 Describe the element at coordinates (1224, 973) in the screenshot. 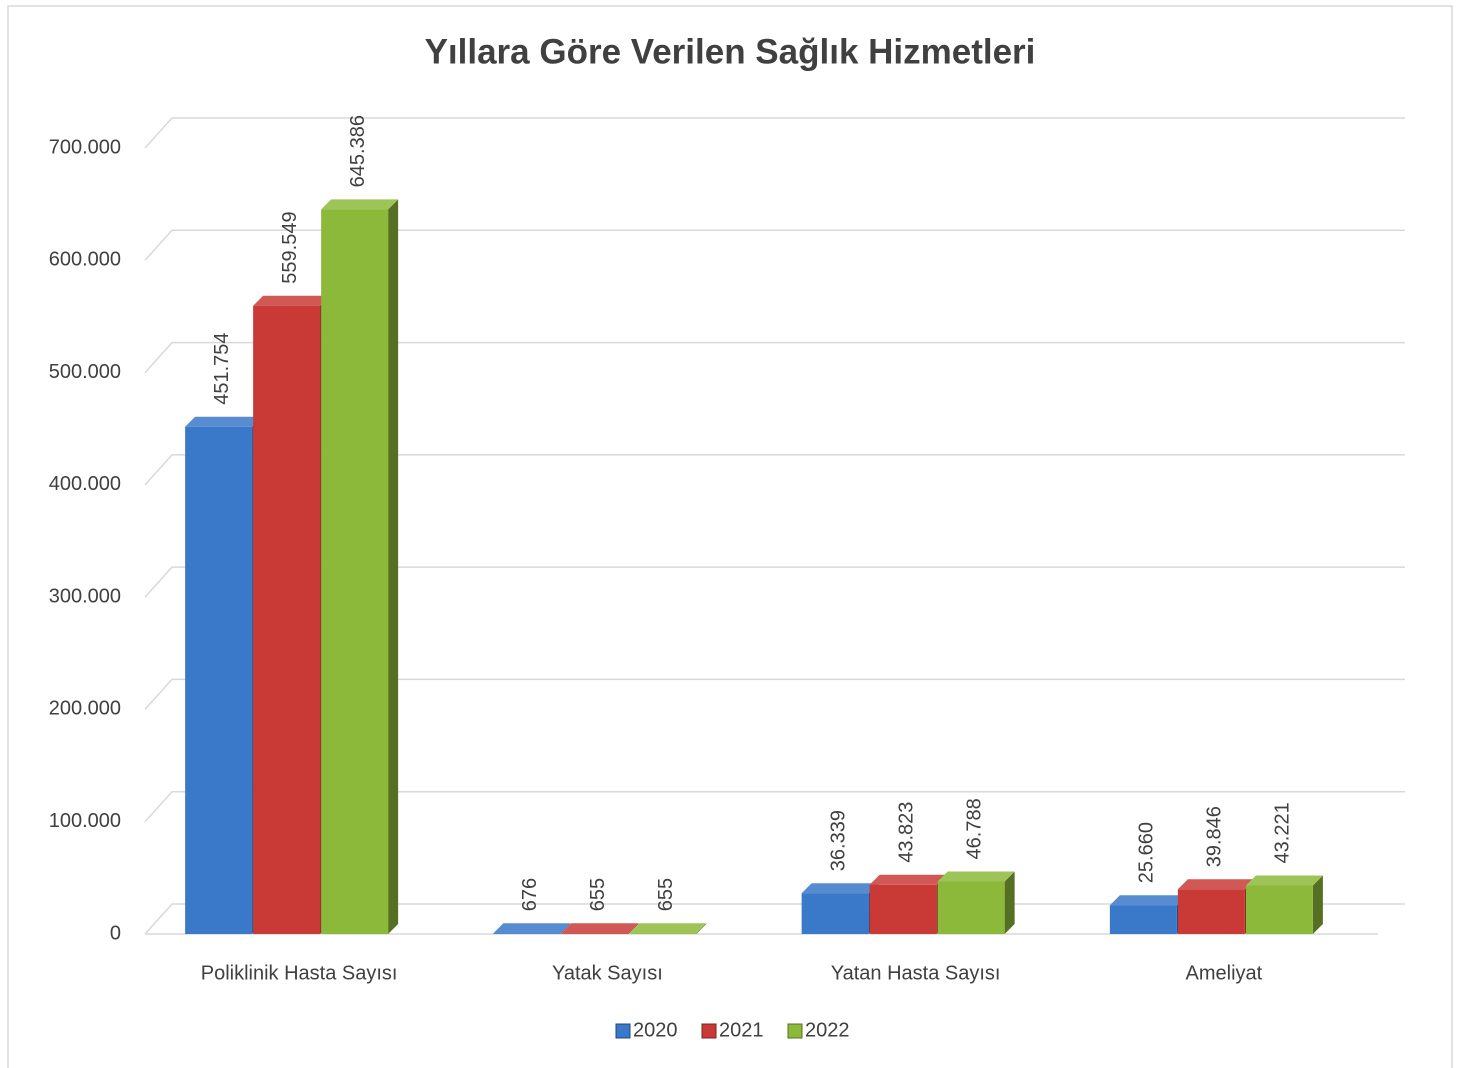

I see `x-tick-label: Ameliyat` at that location.